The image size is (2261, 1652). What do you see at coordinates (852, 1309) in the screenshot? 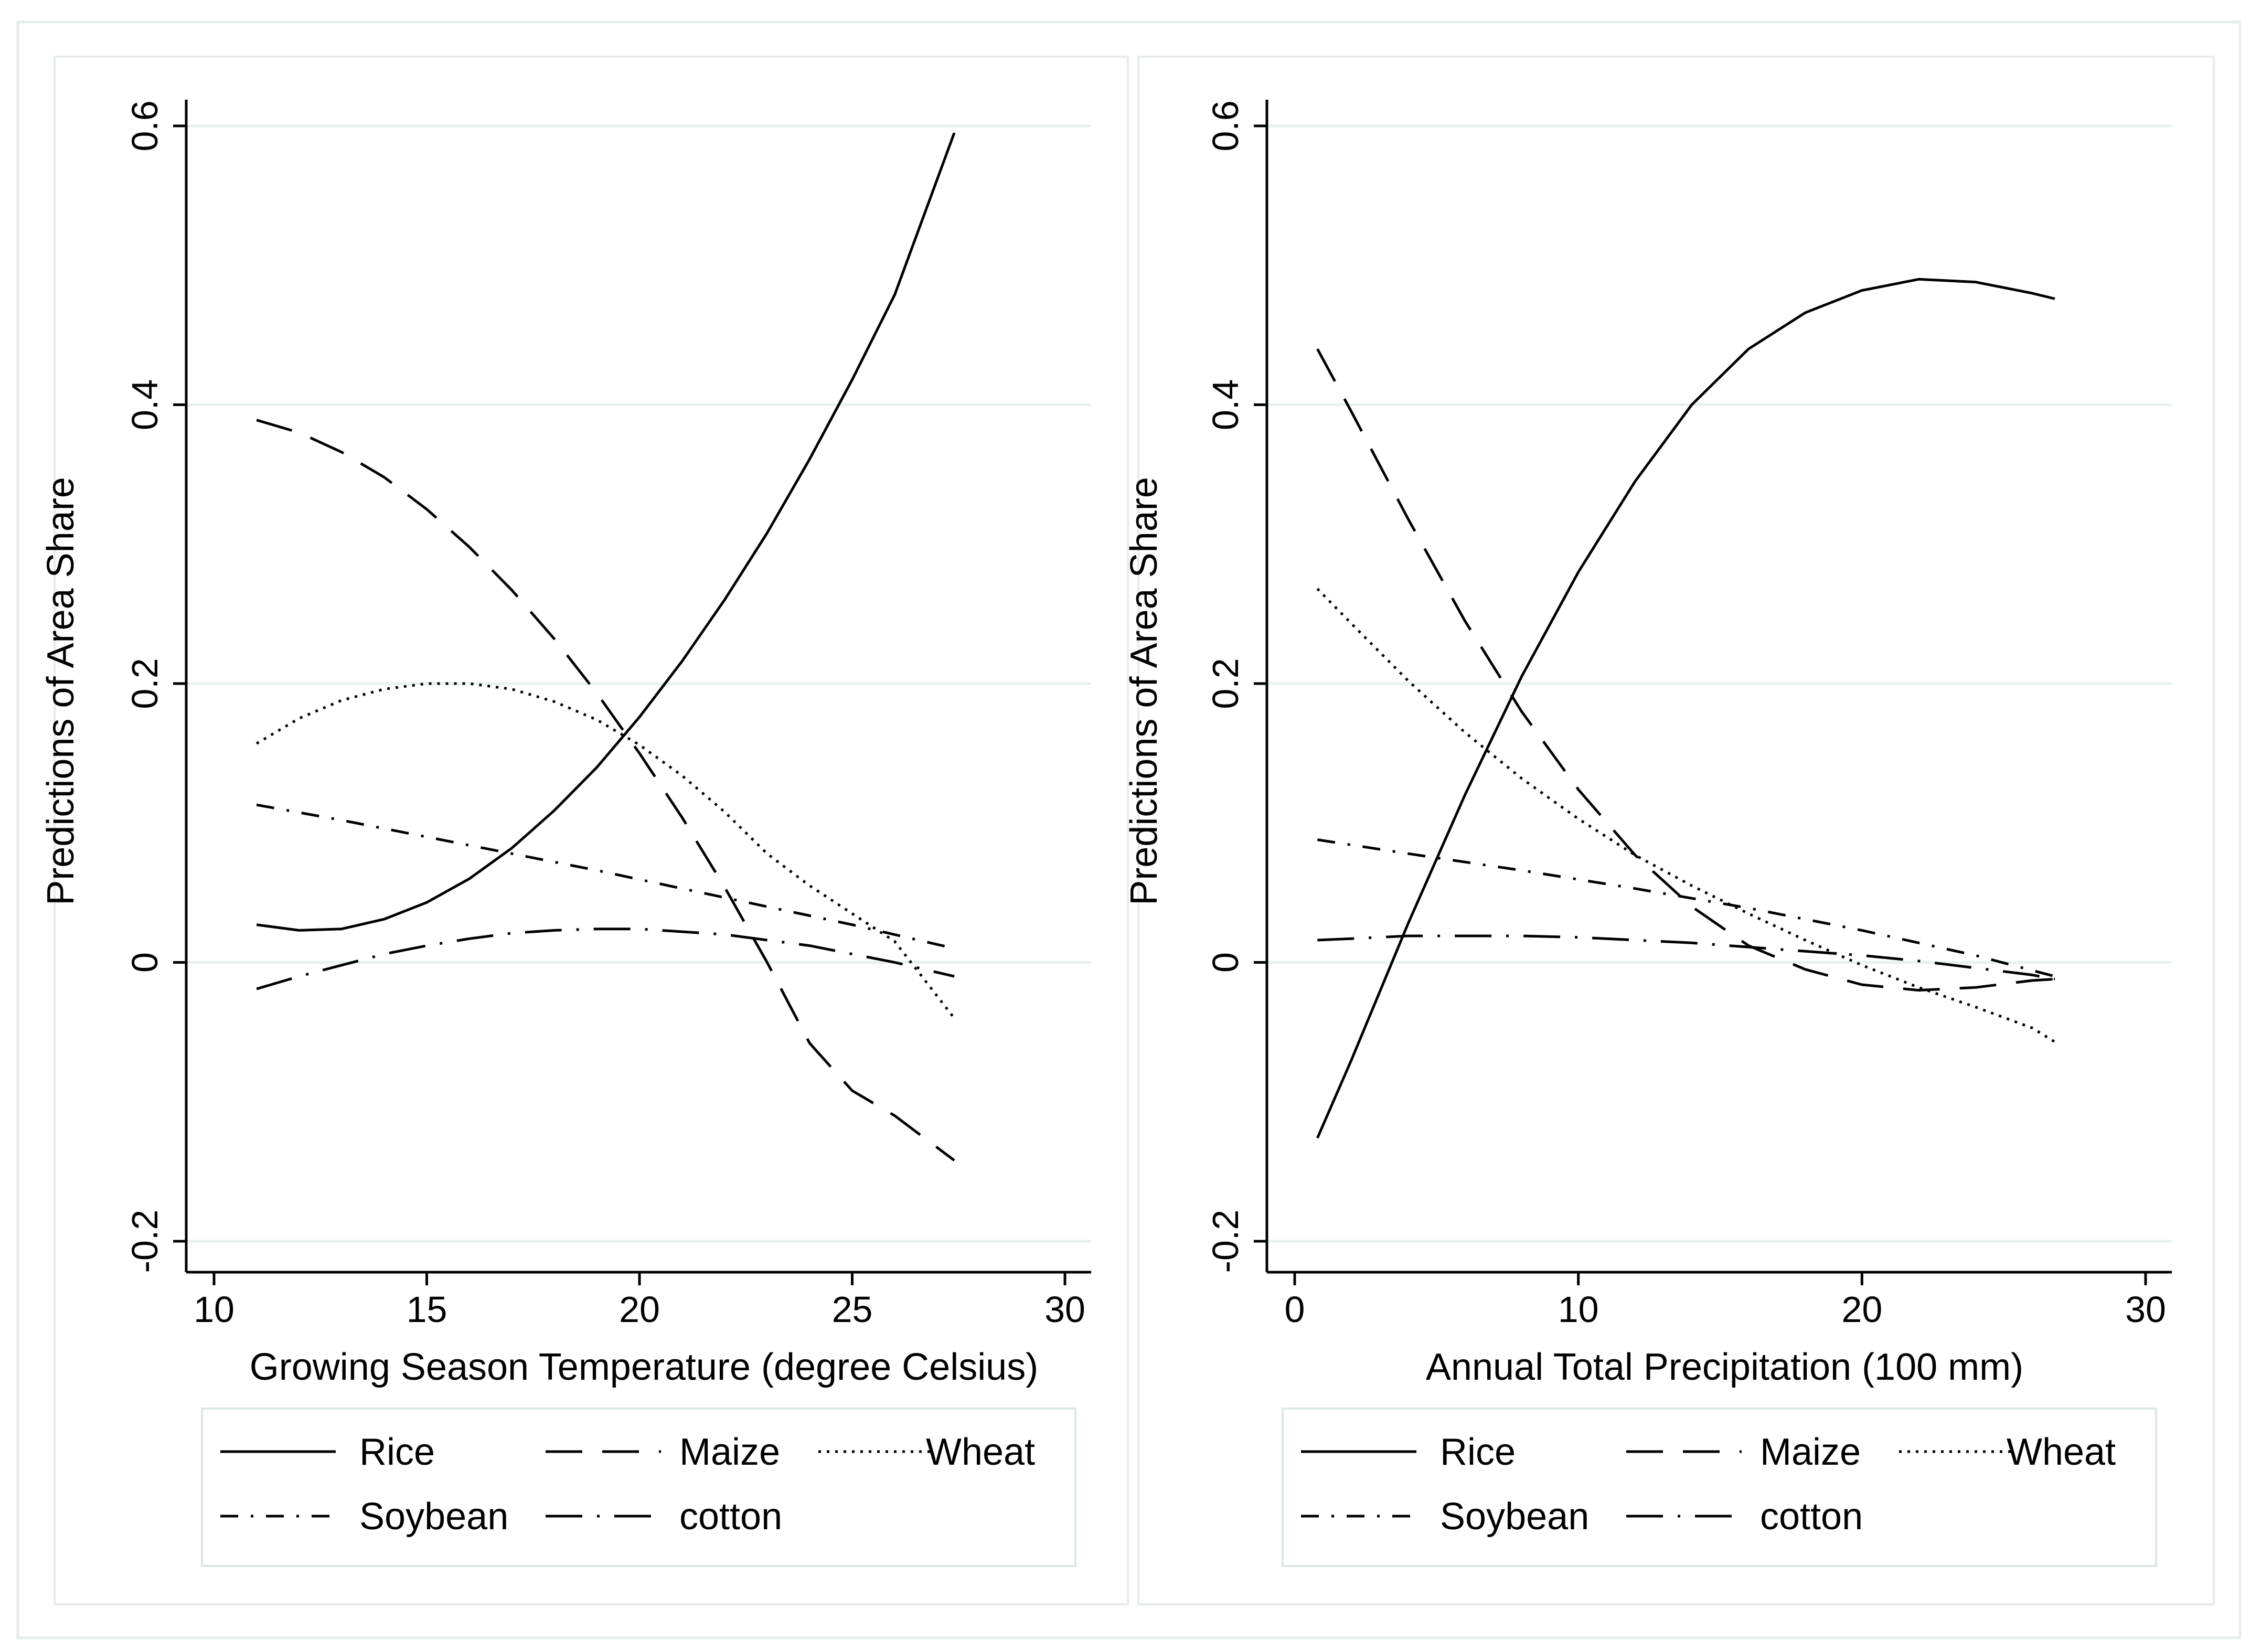
I see `x-tick-label: 25` at bounding box center [852, 1309].